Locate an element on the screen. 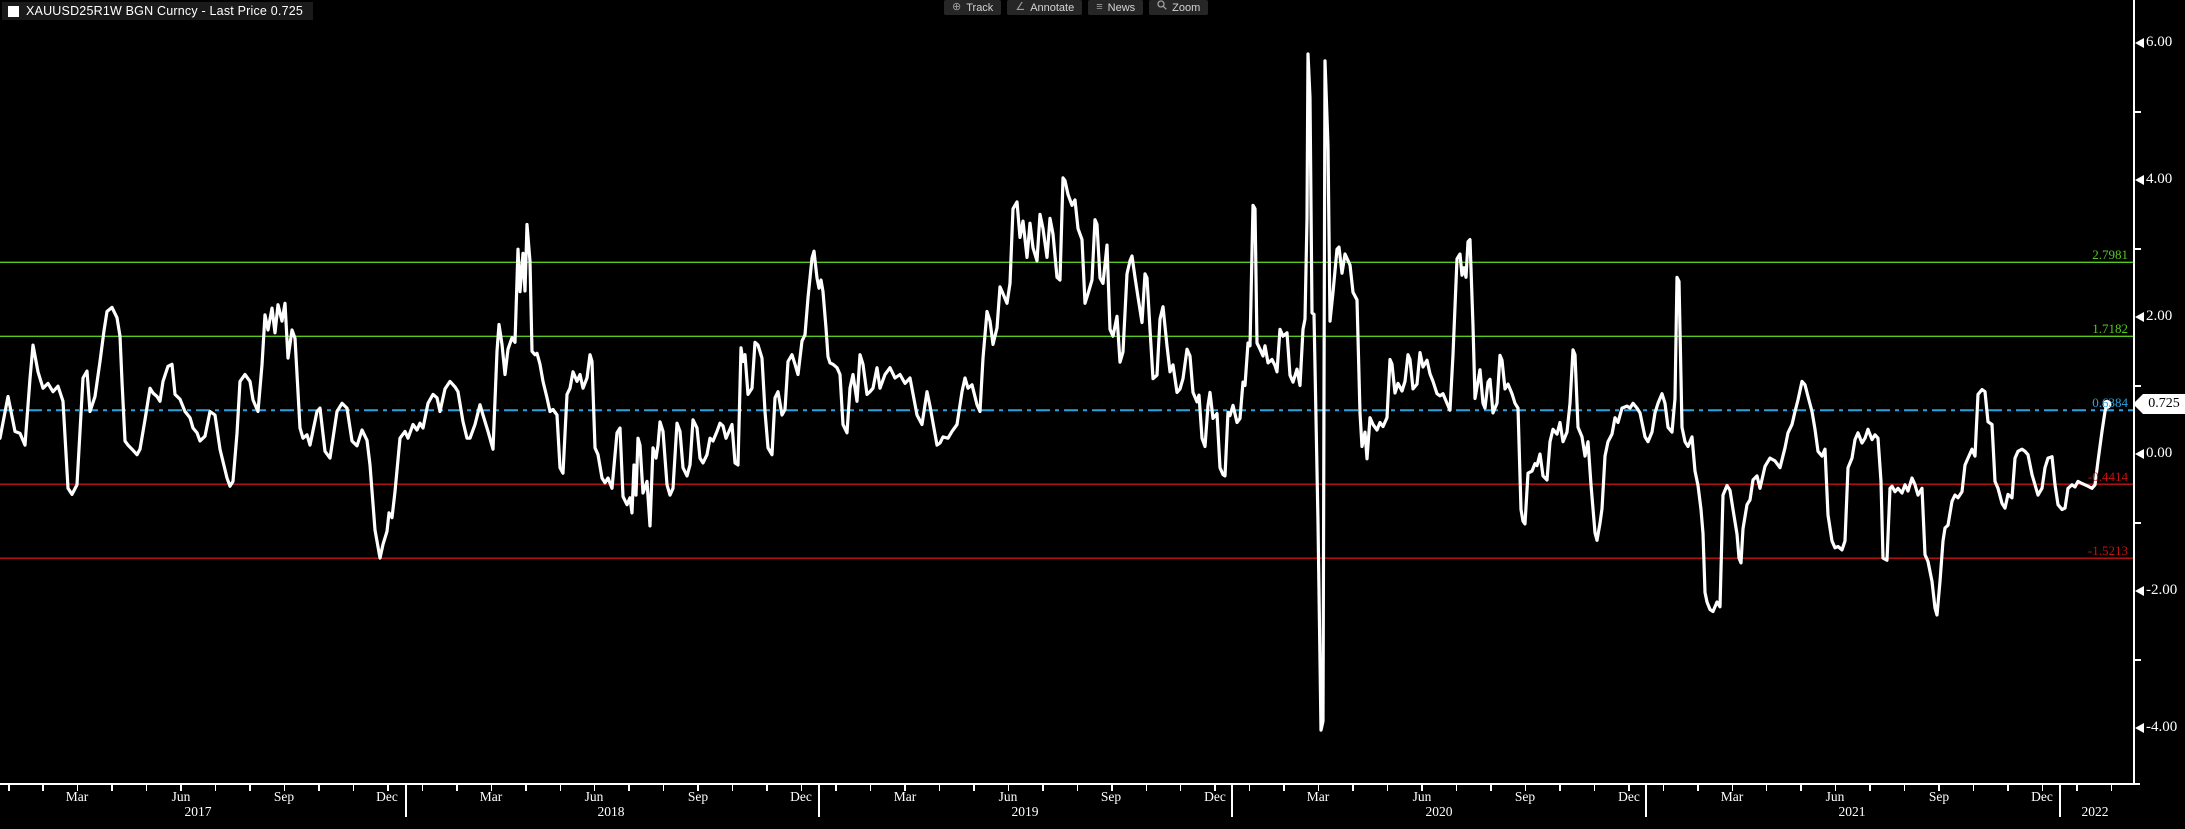 The image size is (2185, 829). y-axis-label-2.00: 2.00 is located at coordinates (2153, 316).